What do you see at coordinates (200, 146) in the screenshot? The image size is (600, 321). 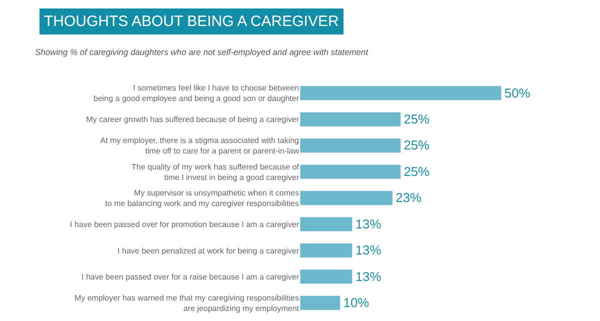 I see `y-tick-label: At my employer, there is a stigma associated with taking time off to care for a parent or parent-in-law` at bounding box center [200, 146].